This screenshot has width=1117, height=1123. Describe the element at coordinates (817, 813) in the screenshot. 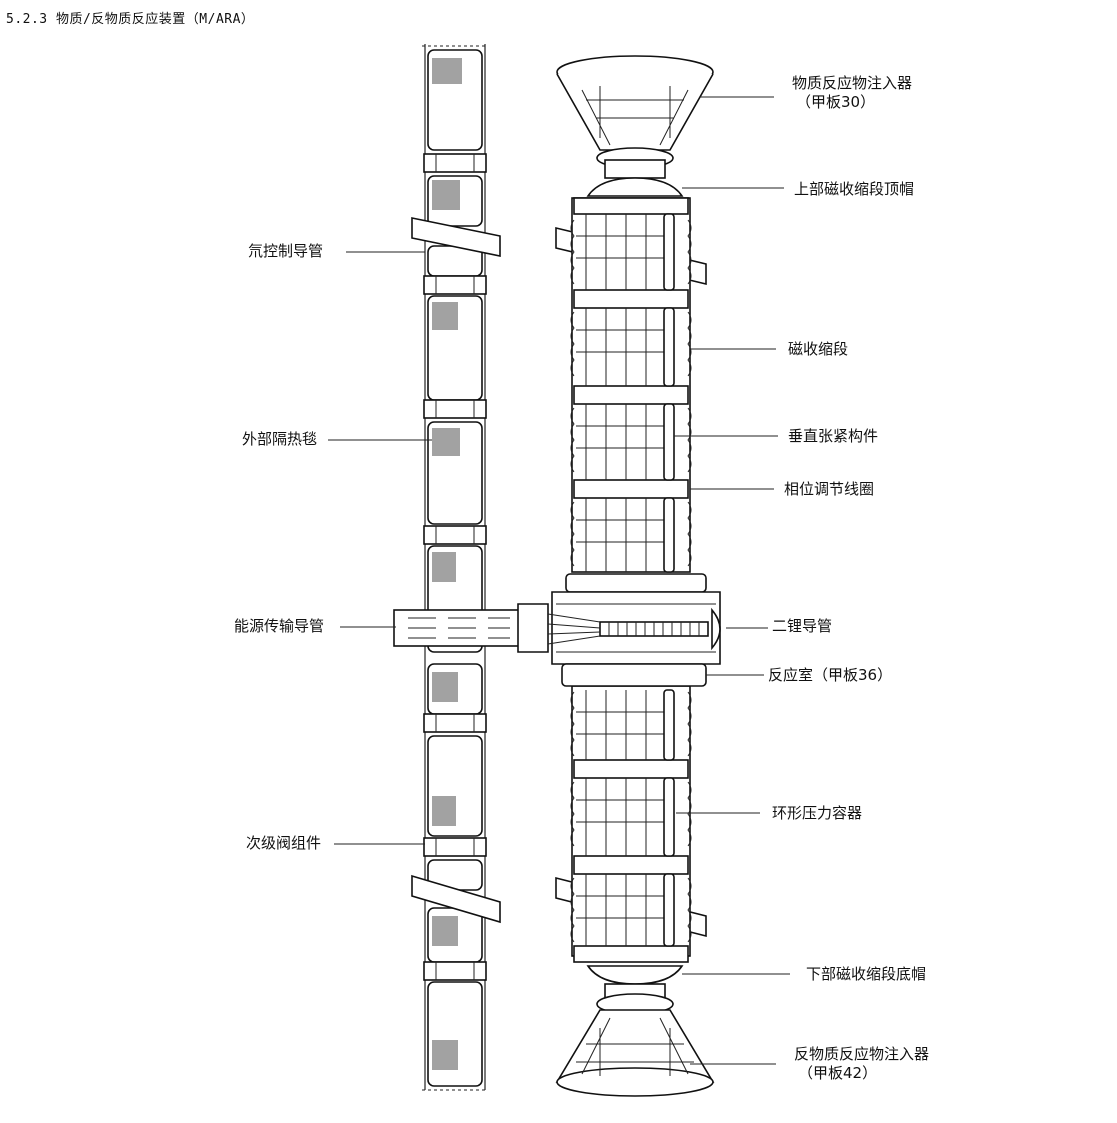

I see `label-toroidal-vessel: 环形压力容器` at that location.